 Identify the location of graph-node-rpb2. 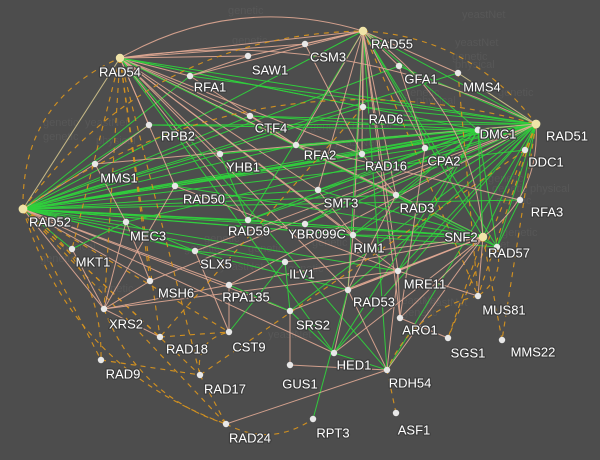
(149, 125).